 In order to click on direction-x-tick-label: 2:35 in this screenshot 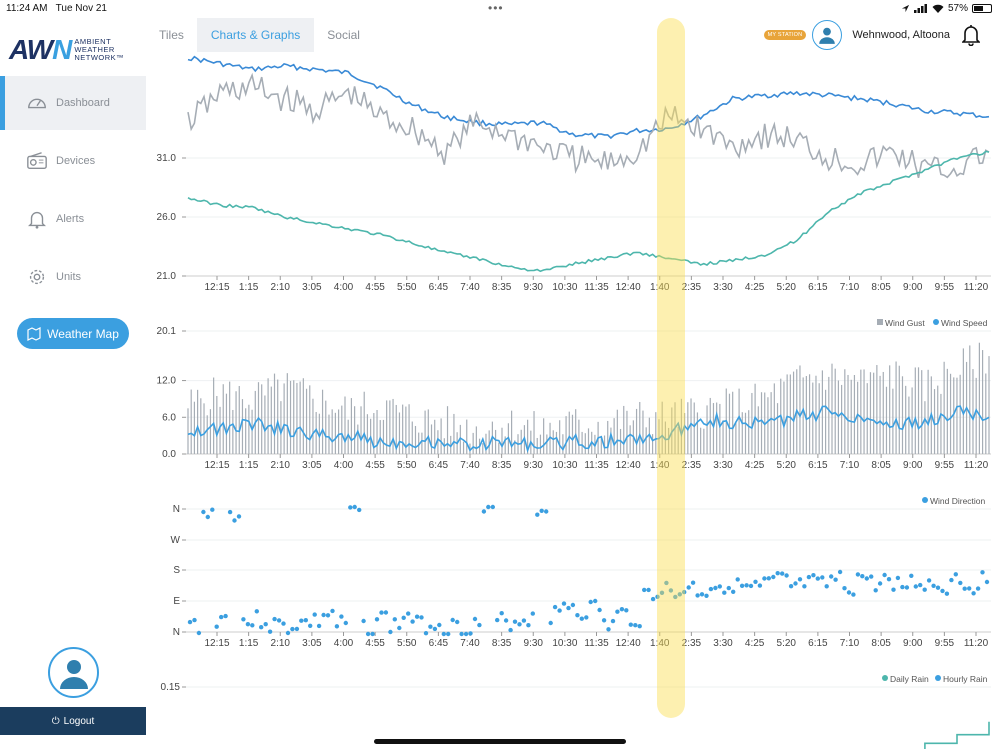, I will do `click(692, 643)`.